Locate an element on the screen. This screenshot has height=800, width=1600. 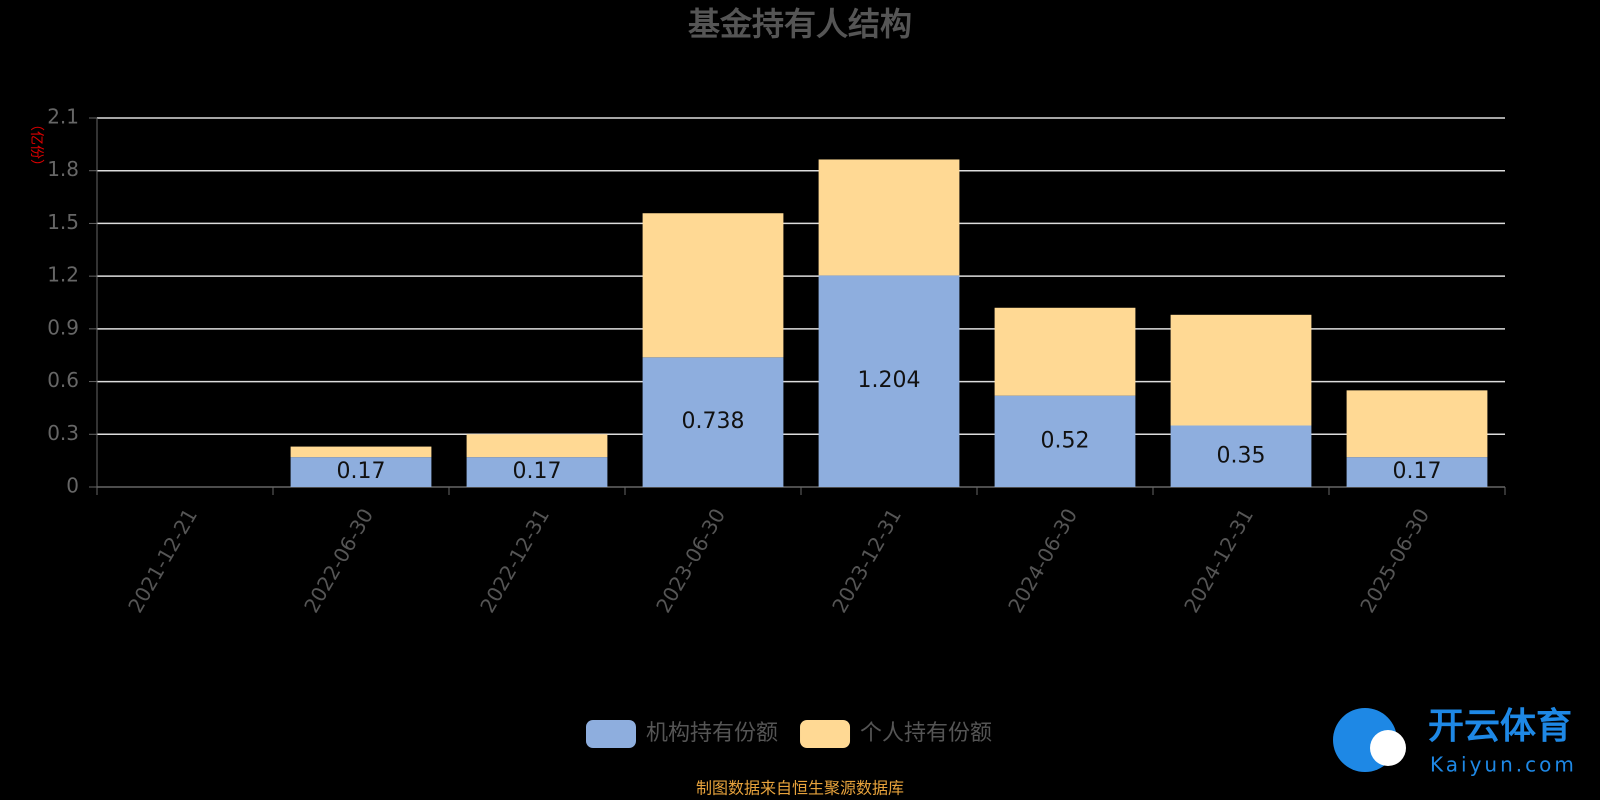
x-tick-label: 2022-12-31 is located at coordinates (514, 560).